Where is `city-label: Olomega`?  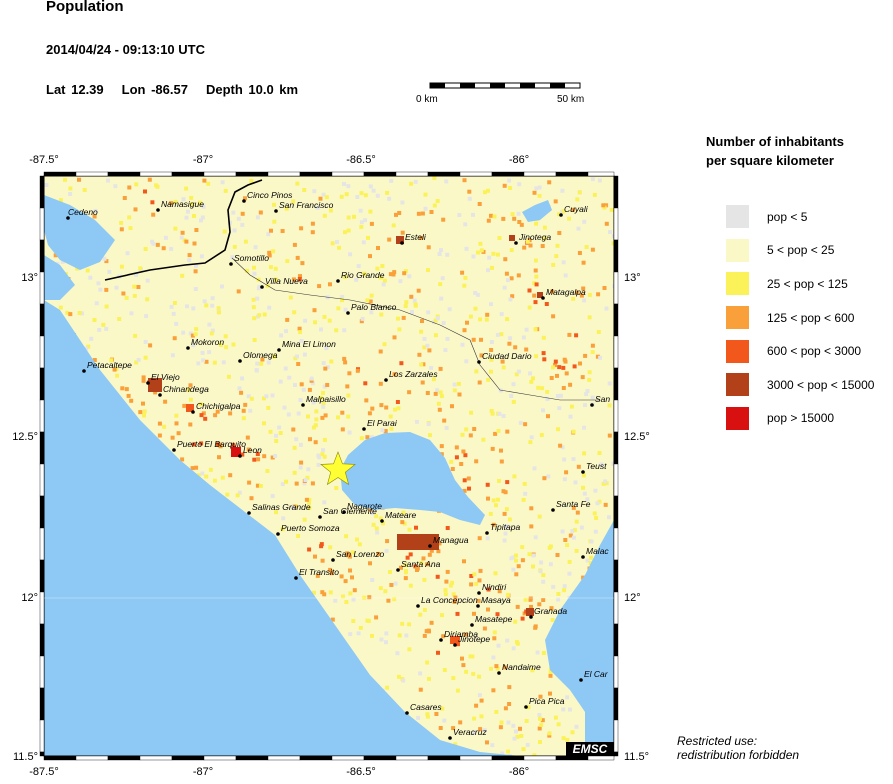 city-label: Olomega is located at coordinates (260, 355).